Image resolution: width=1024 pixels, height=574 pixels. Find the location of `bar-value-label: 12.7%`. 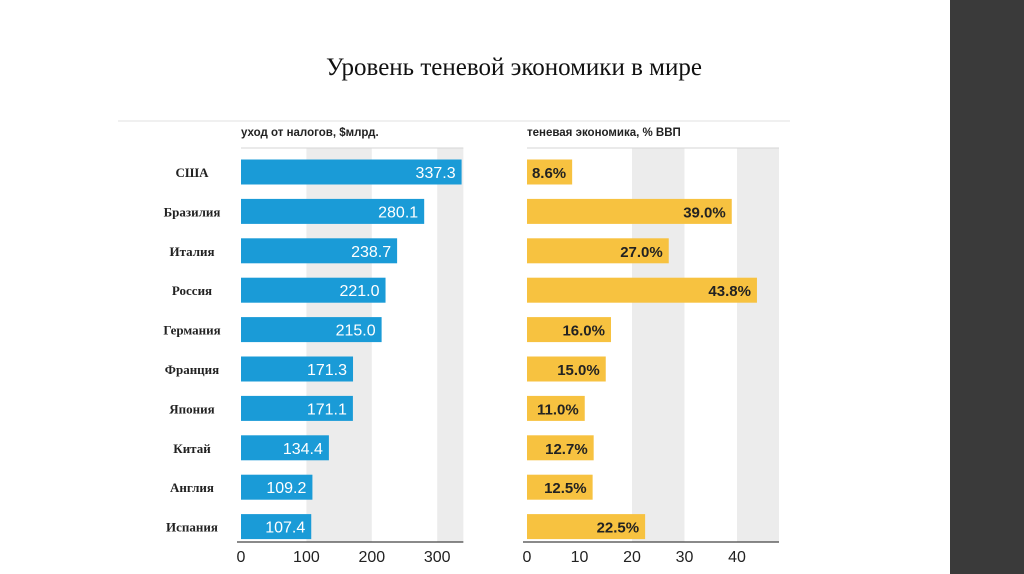

bar-value-label: 12.7% is located at coordinates (566, 449).